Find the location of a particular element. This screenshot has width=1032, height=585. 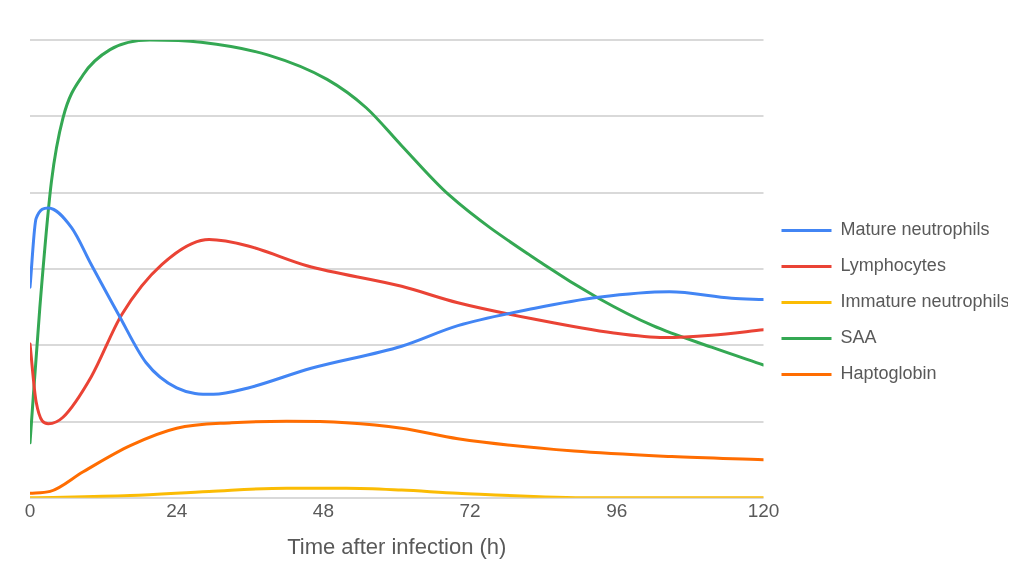

legend-label: SAA is located at coordinates (858, 337).